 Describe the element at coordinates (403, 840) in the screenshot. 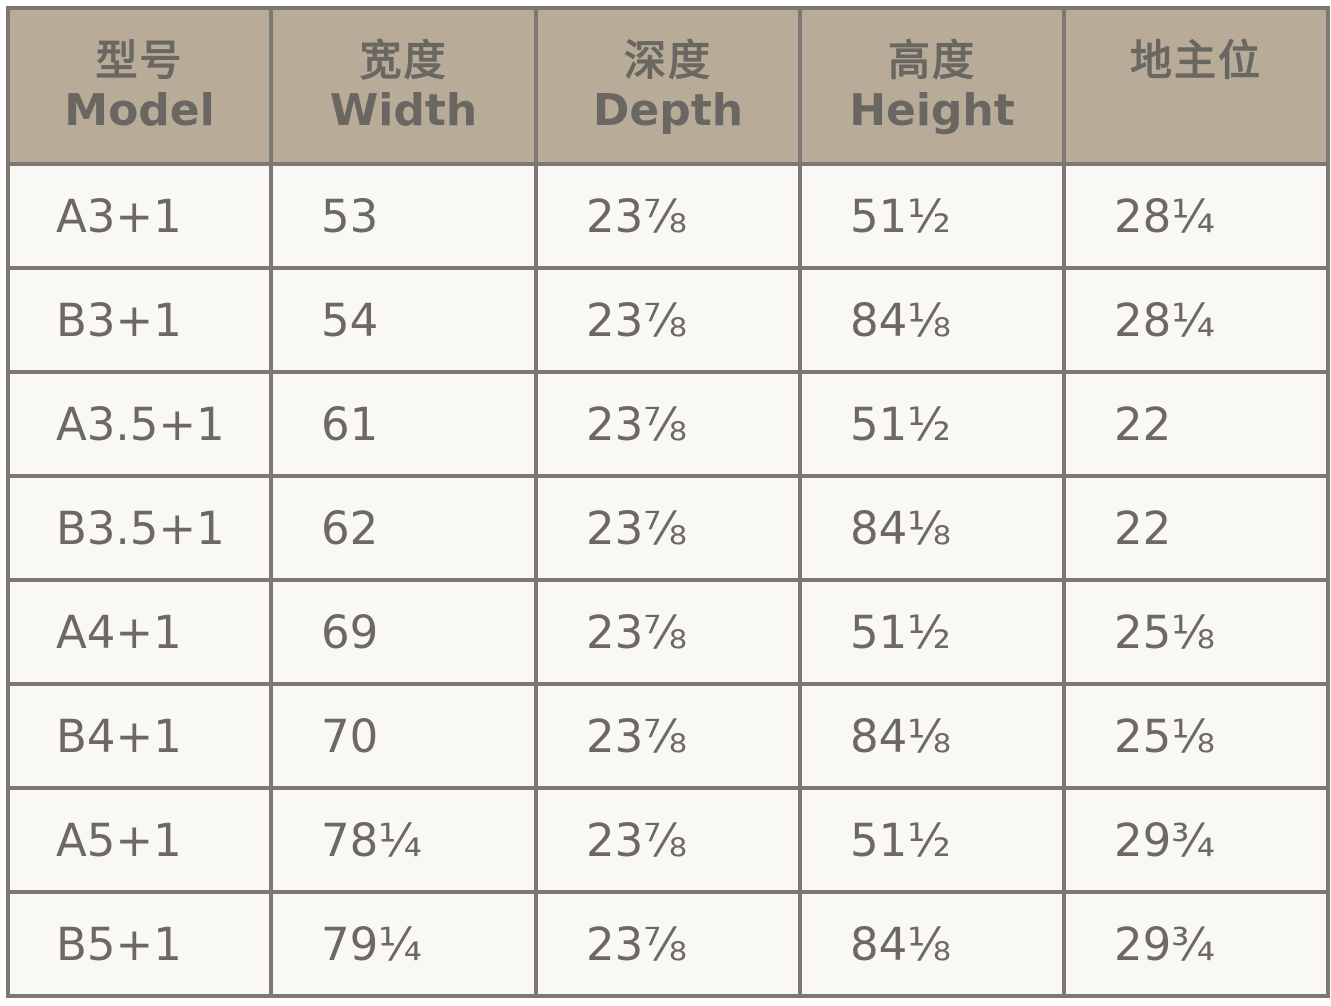

I see `cell-width: 78¼` at that location.